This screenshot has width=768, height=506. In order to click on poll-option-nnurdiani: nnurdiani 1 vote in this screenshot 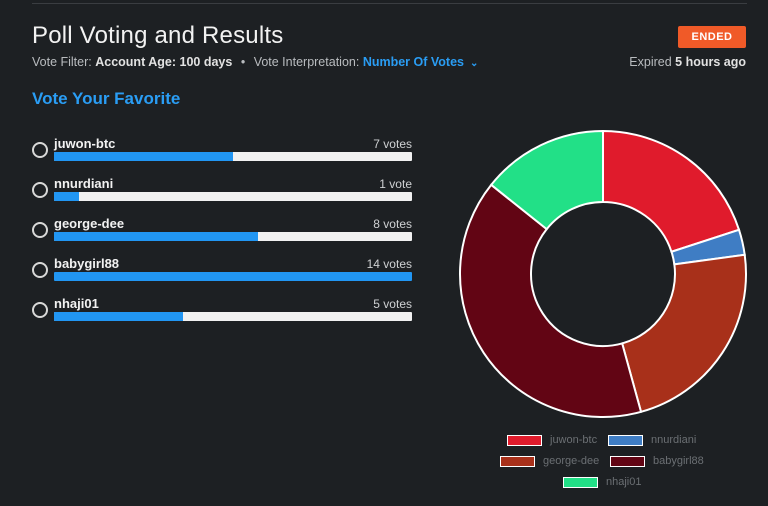, I will do `click(222, 191)`.